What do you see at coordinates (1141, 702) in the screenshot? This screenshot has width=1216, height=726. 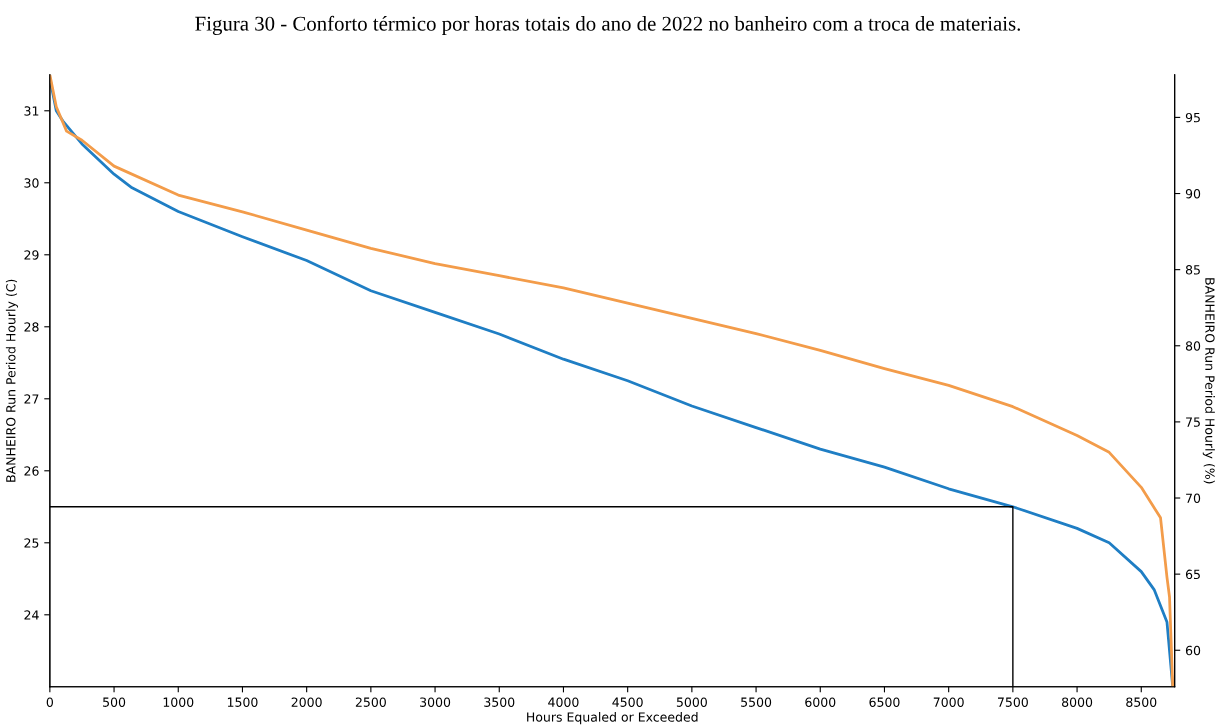 I see `x-tick-label: 8500` at bounding box center [1141, 702].